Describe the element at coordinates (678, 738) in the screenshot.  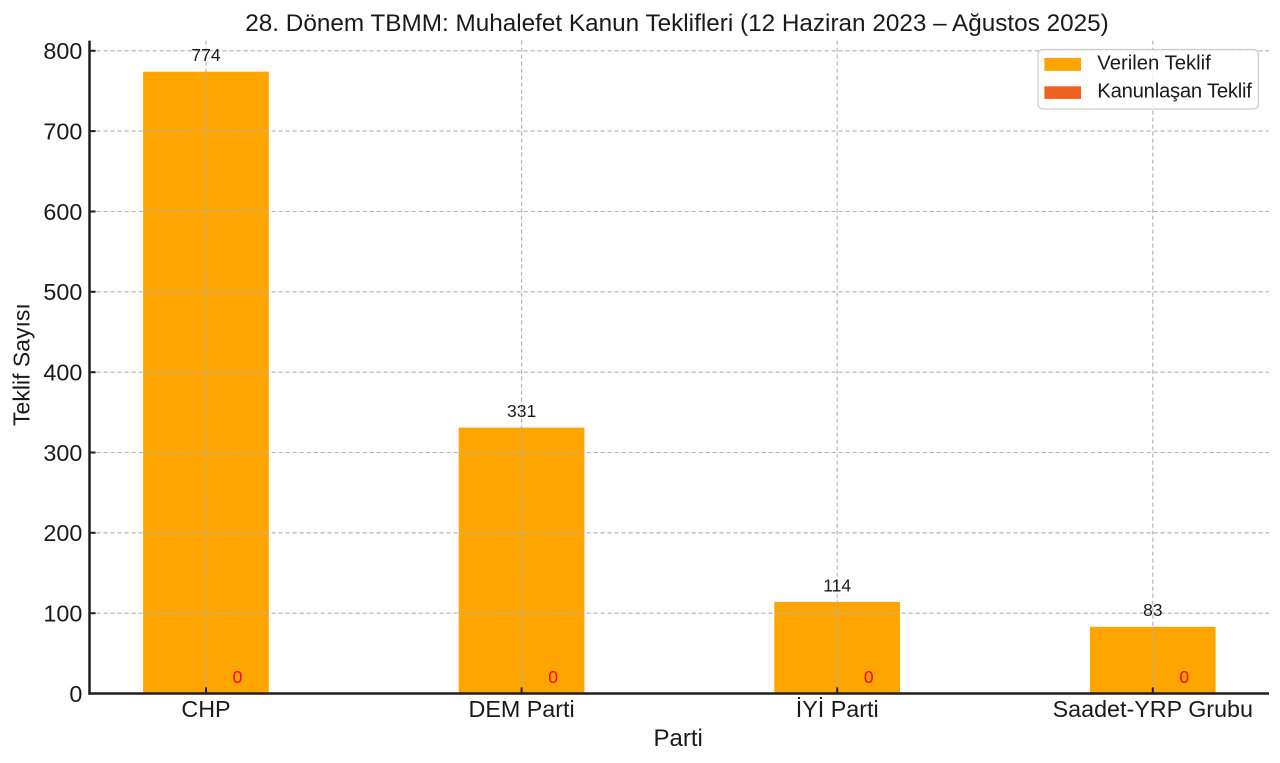
I see `svg-text: Parti` at that location.